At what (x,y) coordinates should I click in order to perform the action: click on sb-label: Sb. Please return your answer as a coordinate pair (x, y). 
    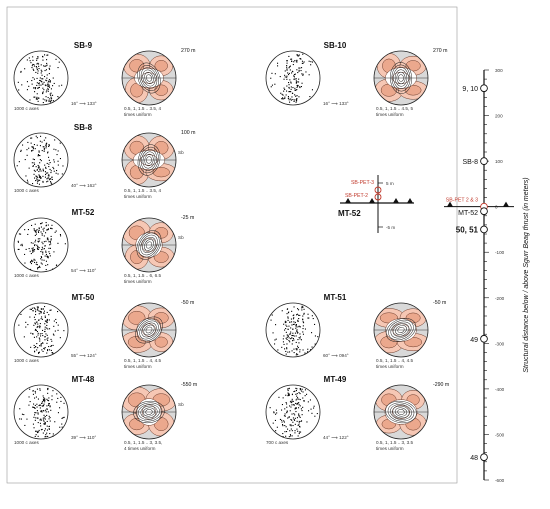
    Looking at the image, I should click on (181, 152).